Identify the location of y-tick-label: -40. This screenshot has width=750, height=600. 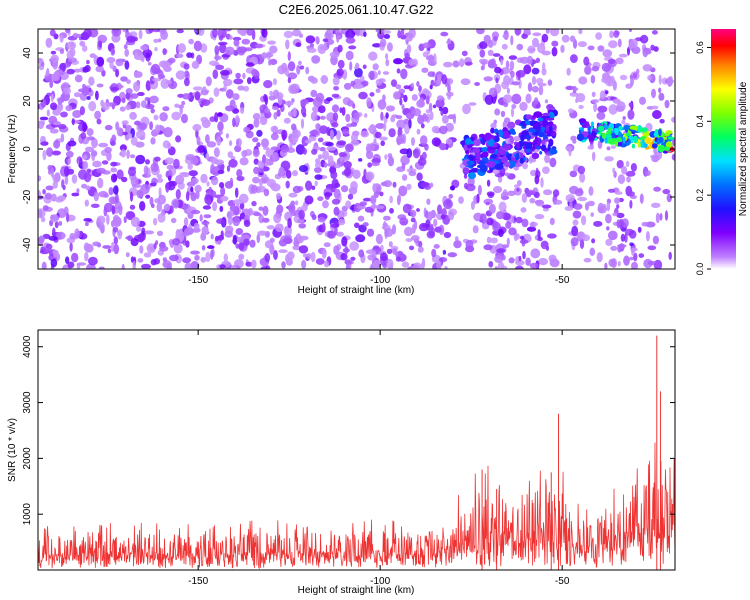
(27, 244).